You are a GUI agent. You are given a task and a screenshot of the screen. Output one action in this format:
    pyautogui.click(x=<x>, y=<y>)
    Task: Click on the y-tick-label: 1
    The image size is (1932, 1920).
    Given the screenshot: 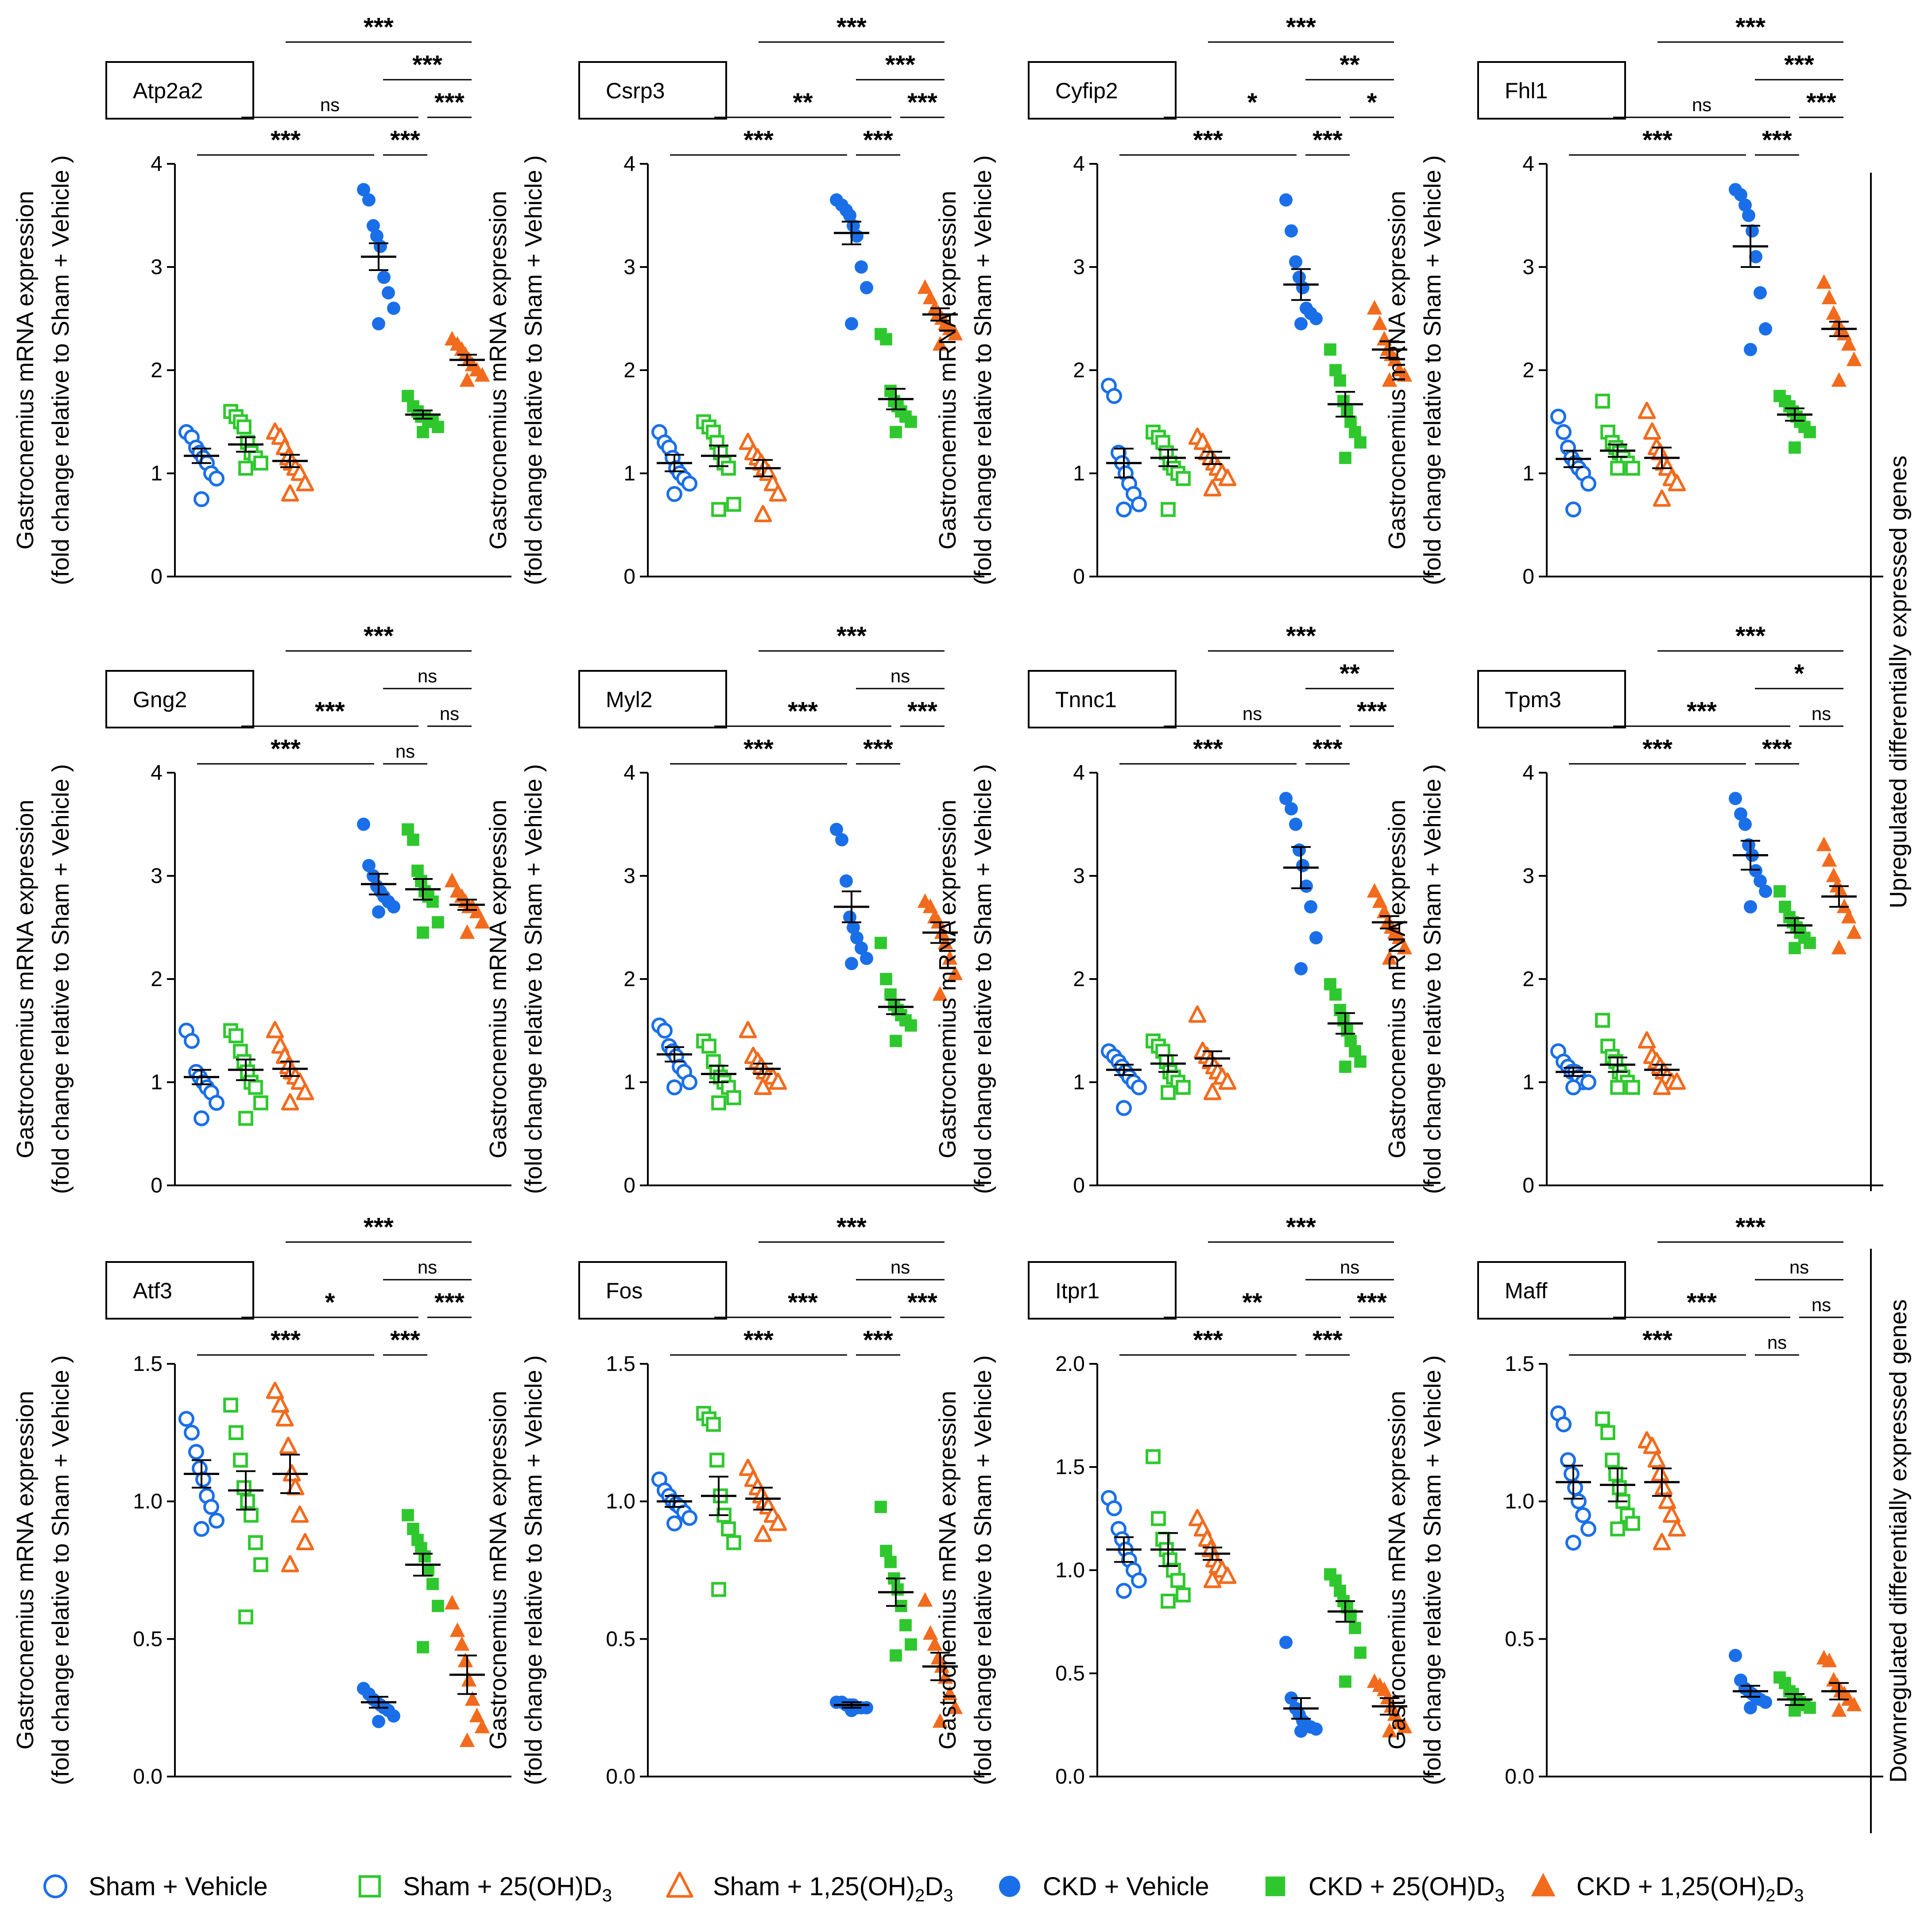 What is the action you would take?
    pyautogui.click(x=157, y=473)
    